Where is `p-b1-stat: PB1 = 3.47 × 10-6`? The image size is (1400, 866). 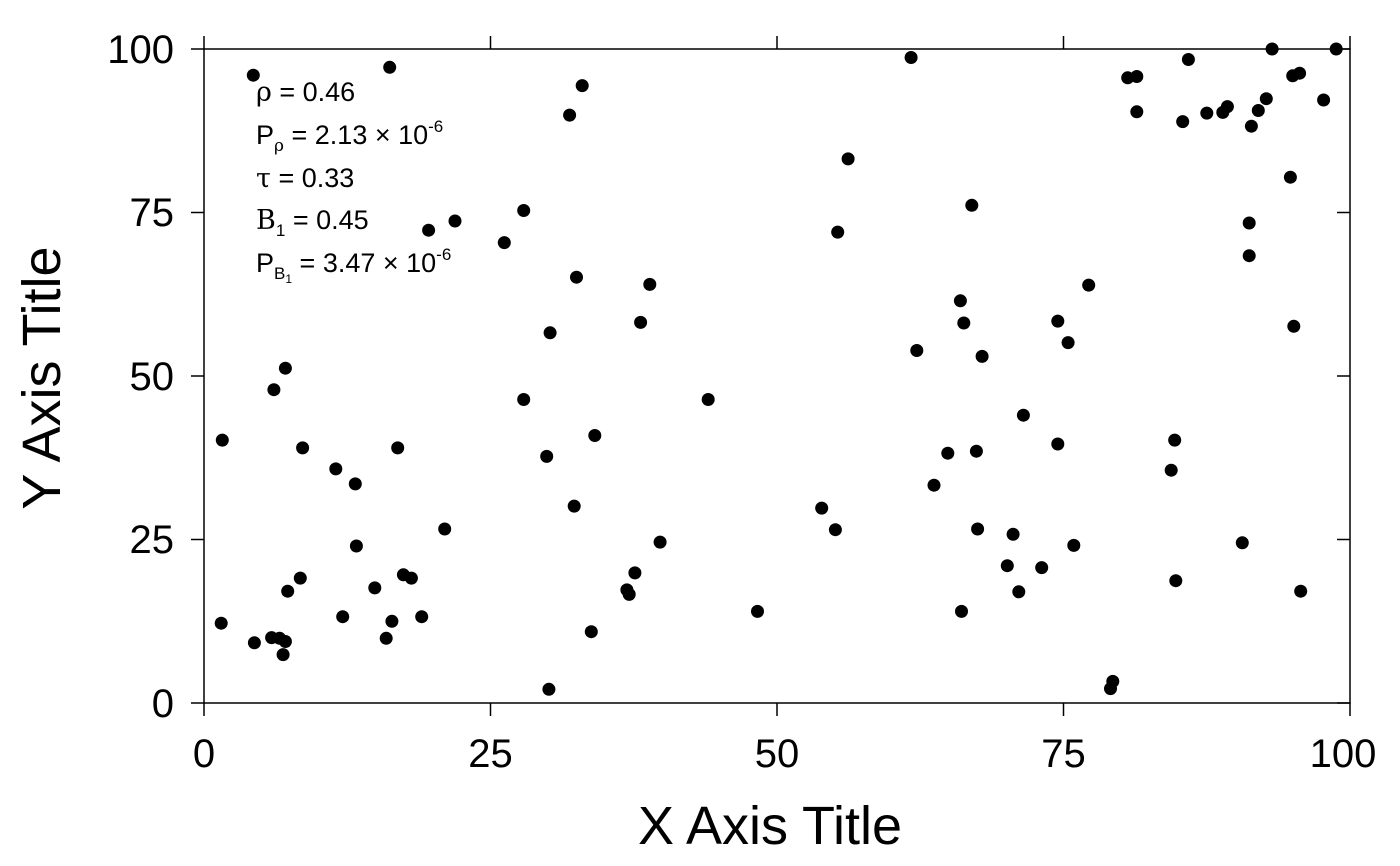
p-b1-stat: PB1 = 3.47 × 10-6 is located at coordinates (353, 265).